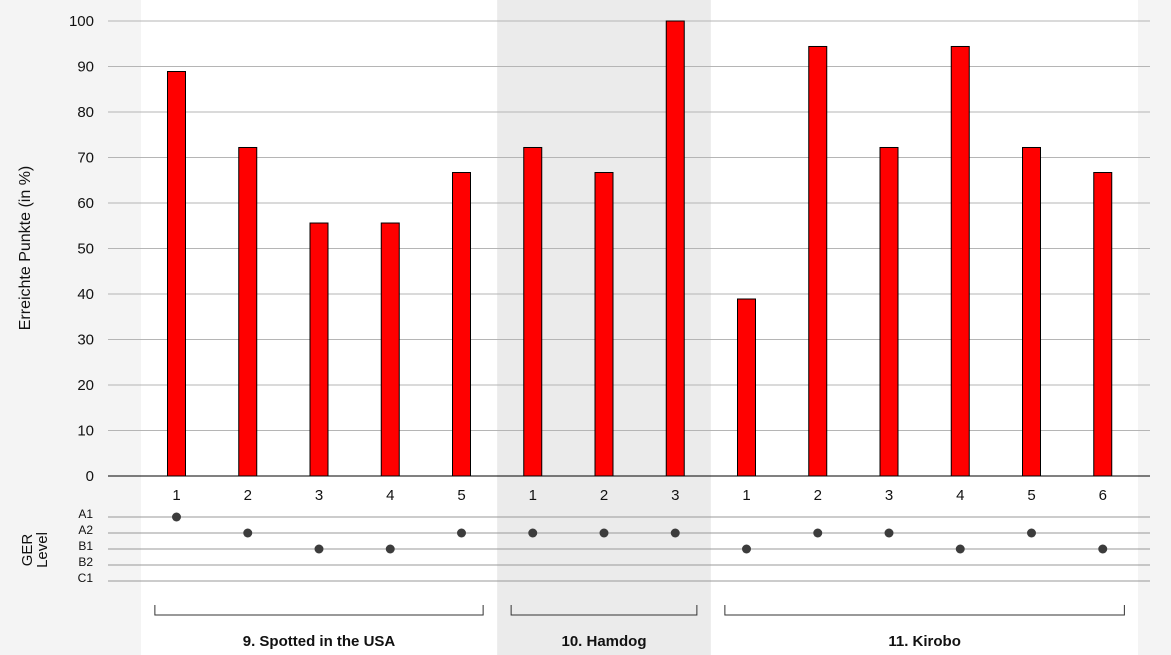 This screenshot has width=1171, height=655. Describe the element at coordinates (85, 294) in the screenshot. I see `y-tick-label: 40` at that location.